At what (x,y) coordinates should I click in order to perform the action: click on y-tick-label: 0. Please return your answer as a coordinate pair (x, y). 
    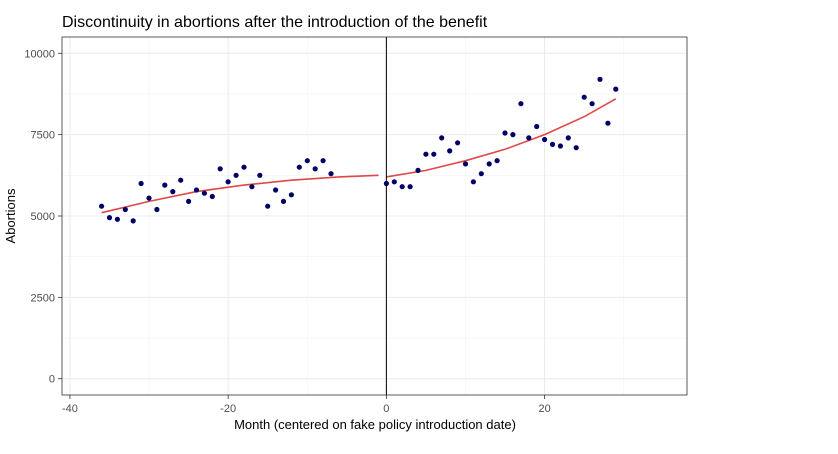
    Looking at the image, I should click on (52, 380).